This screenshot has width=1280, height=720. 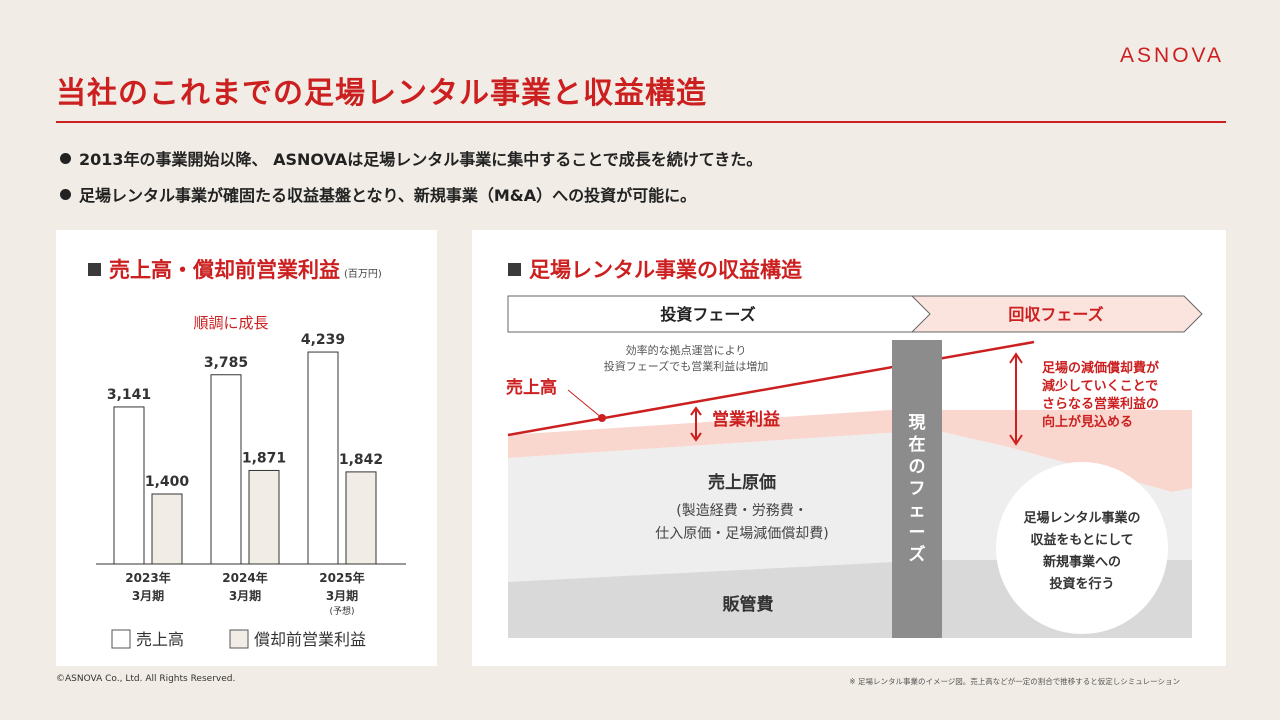 What do you see at coordinates (1172, 55) in the screenshot?
I see `asnova-logo: ASNOVA` at bounding box center [1172, 55].